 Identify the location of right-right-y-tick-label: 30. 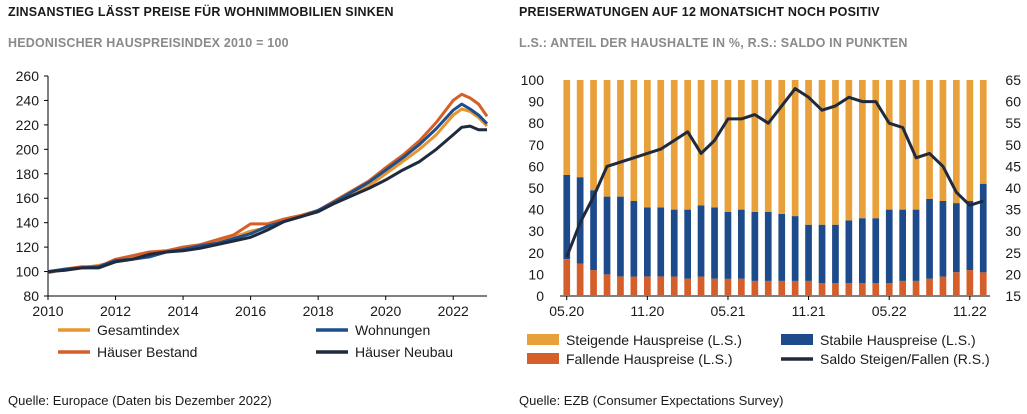
(1013, 231).